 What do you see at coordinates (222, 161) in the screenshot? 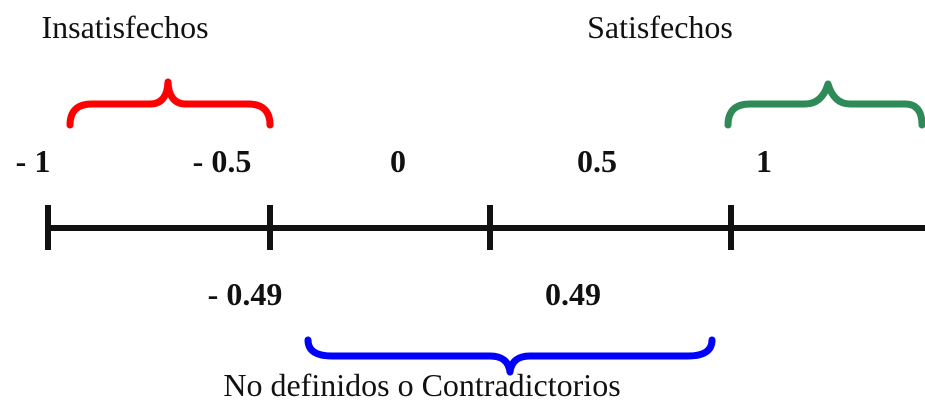
I see `tick-label-minus-0-5: - 0.5` at bounding box center [222, 161].